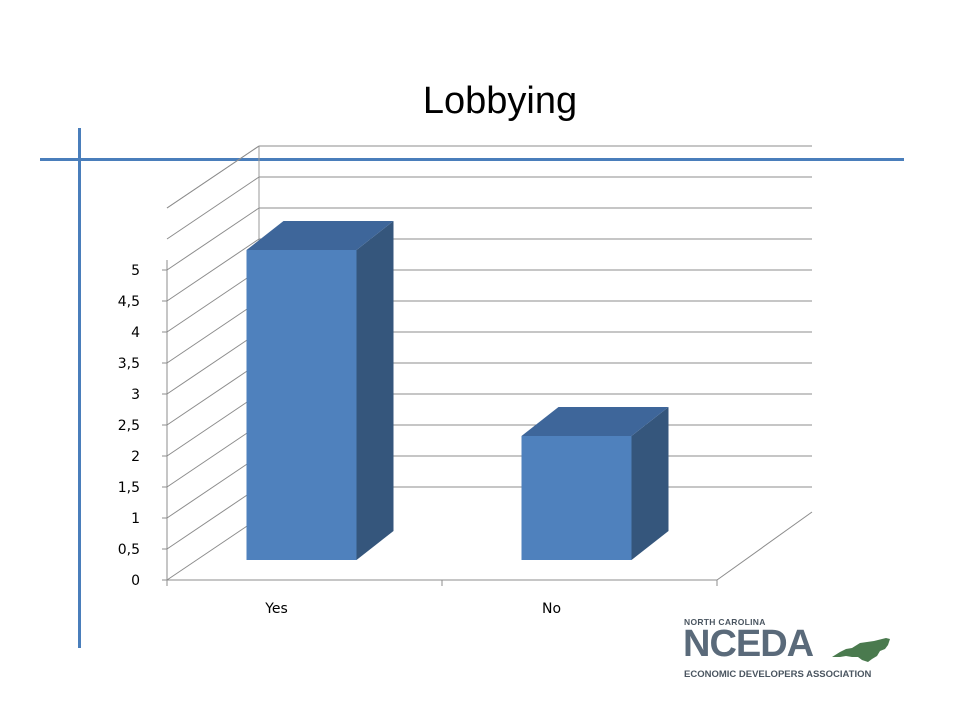 Image resolution: width=960 pixels, height=720 pixels. I want to click on y-tick-label: 0, so click(135, 581).